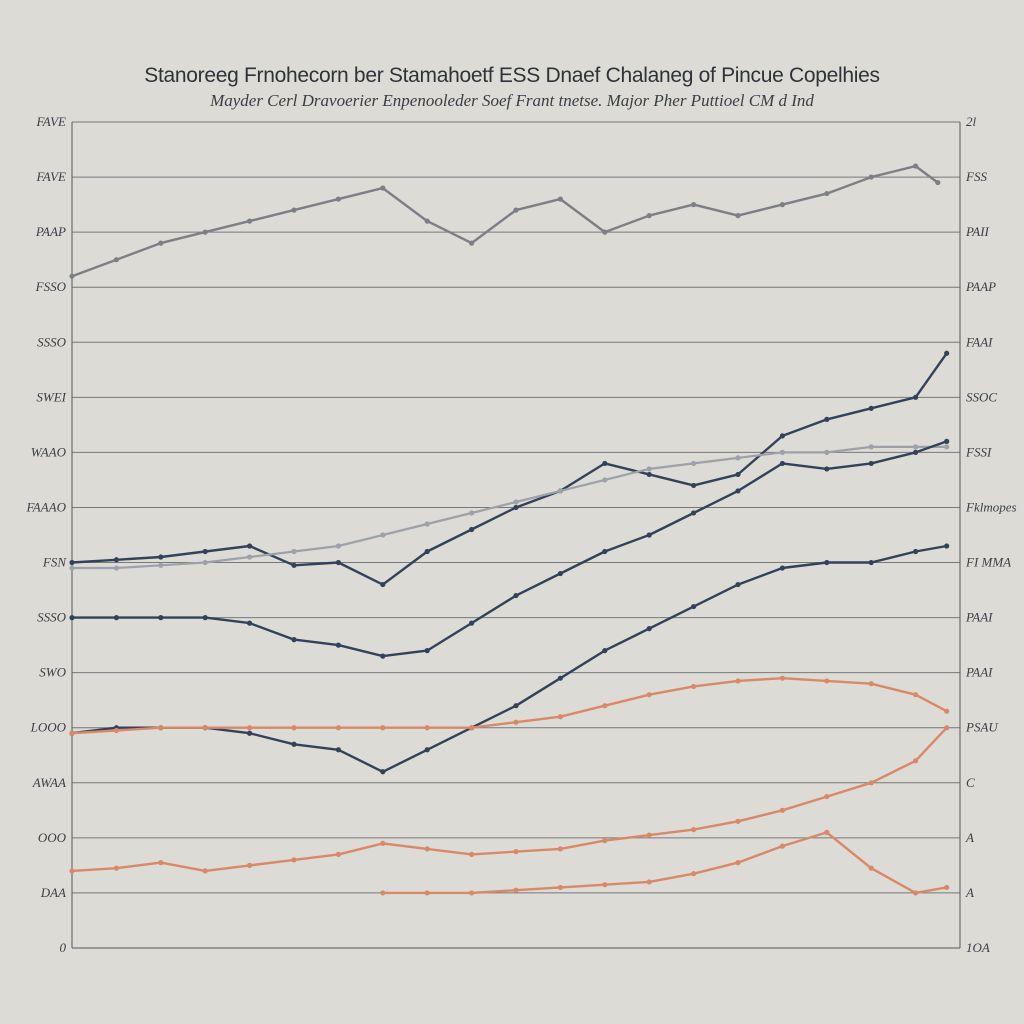 The image size is (1024, 1024). What do you see at coordinates (970, 782) in the screenshot?
I see `y-tick-label-right: C` at bounding box center [970, 782].